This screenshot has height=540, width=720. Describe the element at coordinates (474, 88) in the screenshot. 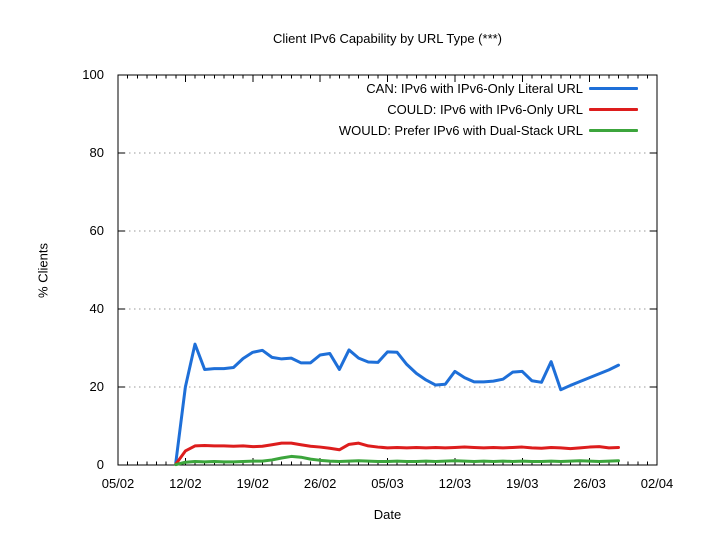

I see `legend-label: CAN: IPv6 with IPv6-Only Literal URL` at that location.